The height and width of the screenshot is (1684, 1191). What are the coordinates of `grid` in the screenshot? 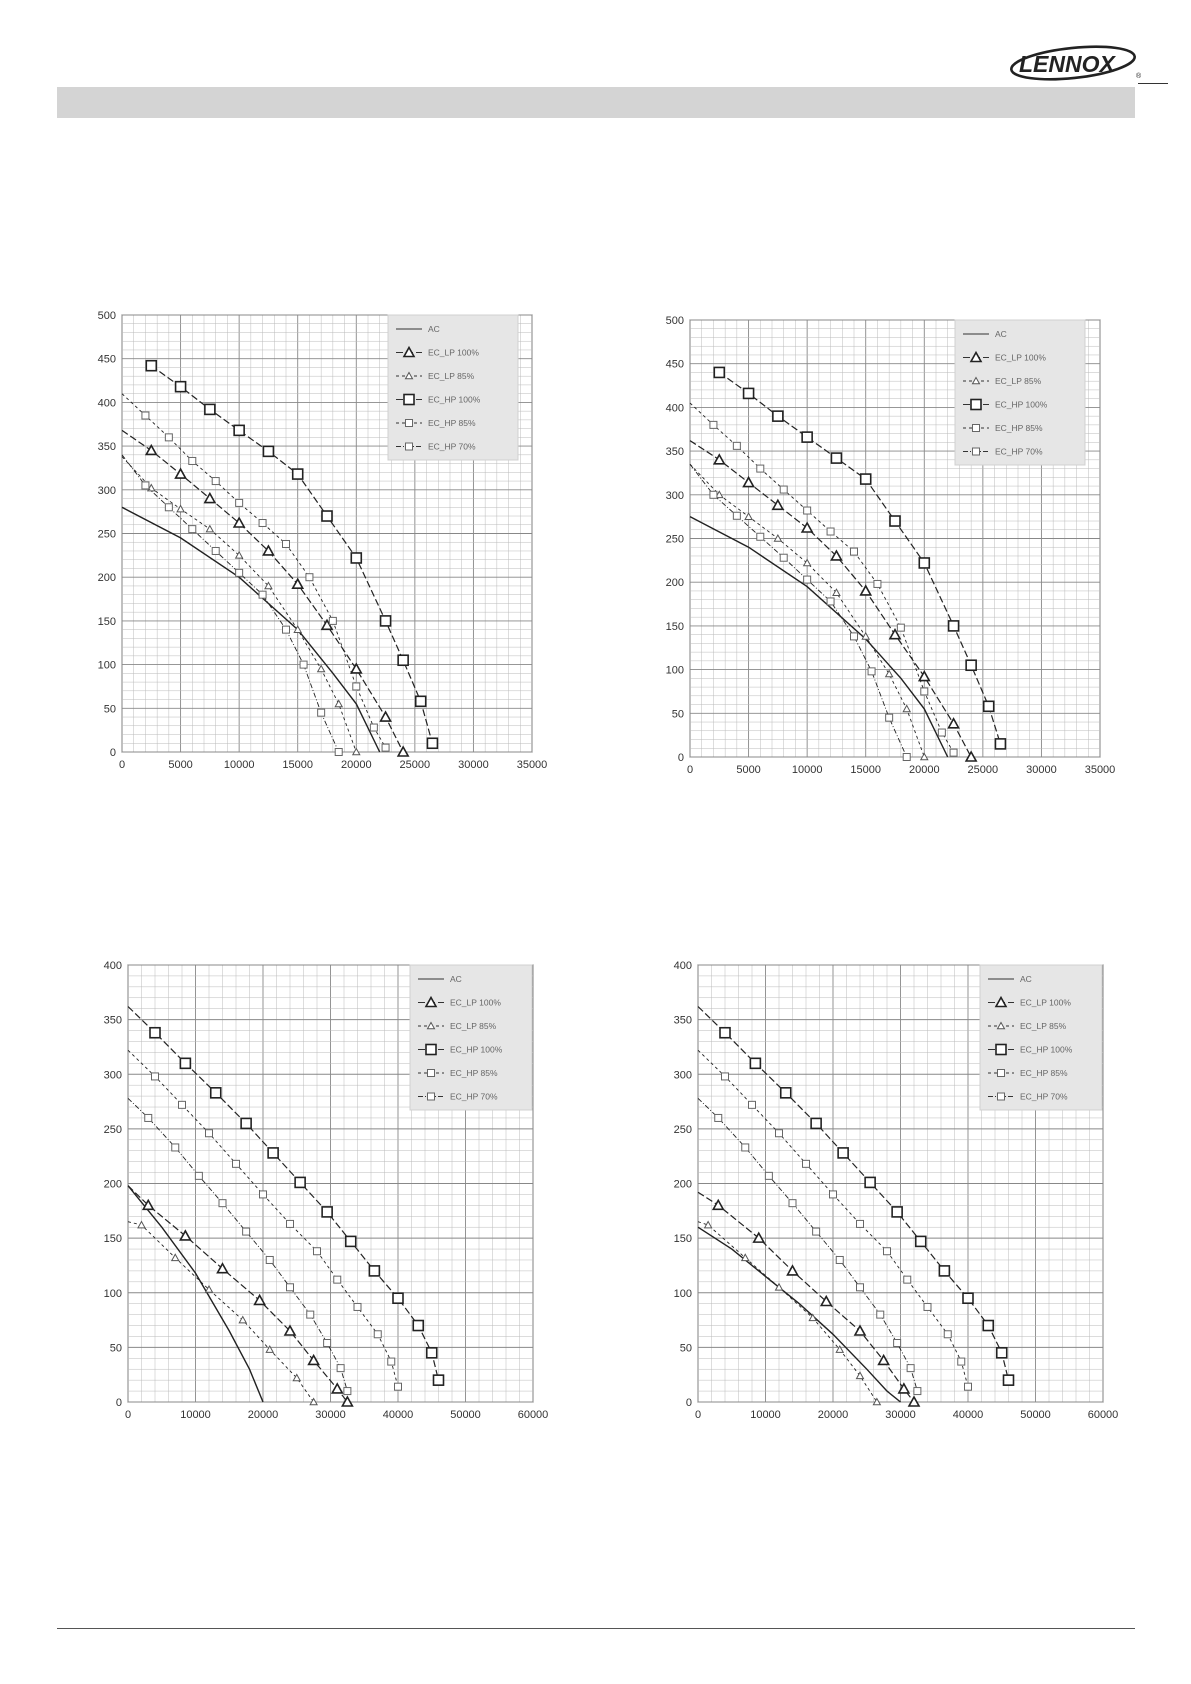 It's located at (900, 1183).